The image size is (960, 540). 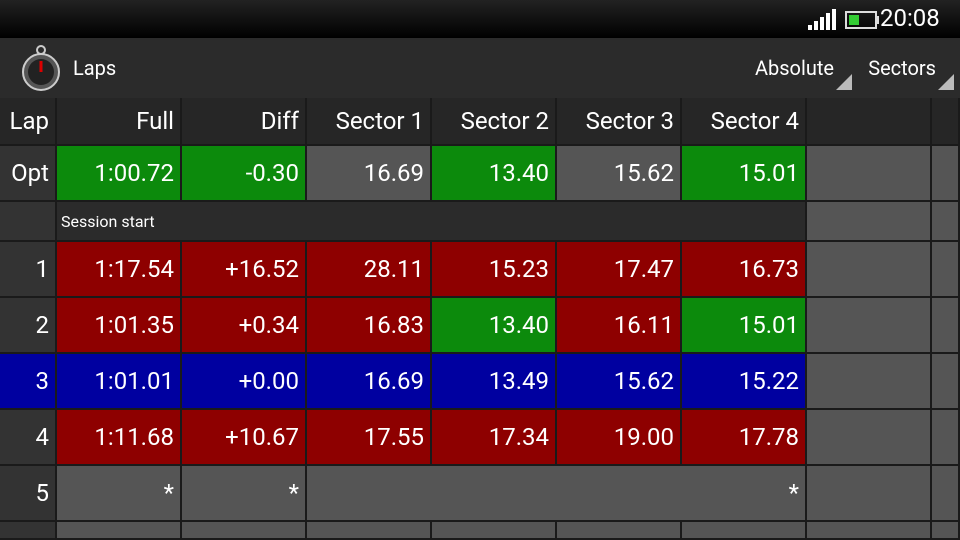 I want to click on optimal-time: 13.40, so click(x=494, y=174).